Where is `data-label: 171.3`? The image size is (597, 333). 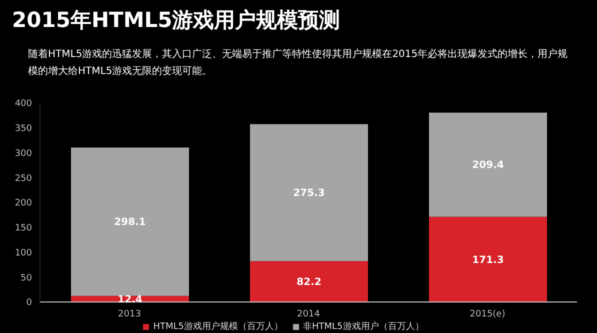 data-label: 171.3 is located at coordinates (488, 260).